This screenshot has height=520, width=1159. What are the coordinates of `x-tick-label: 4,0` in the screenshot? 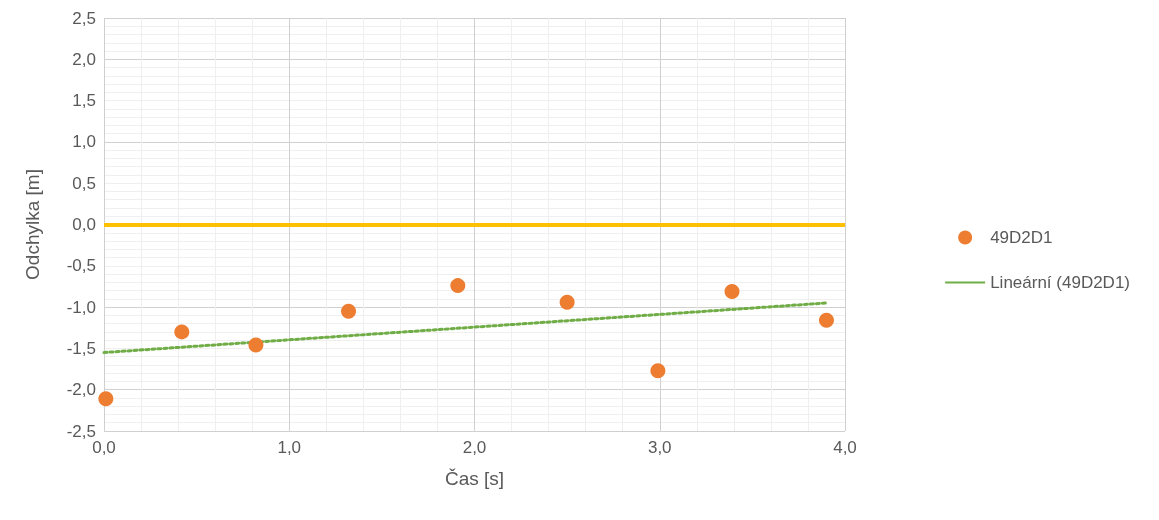 It's located at (845, 447).